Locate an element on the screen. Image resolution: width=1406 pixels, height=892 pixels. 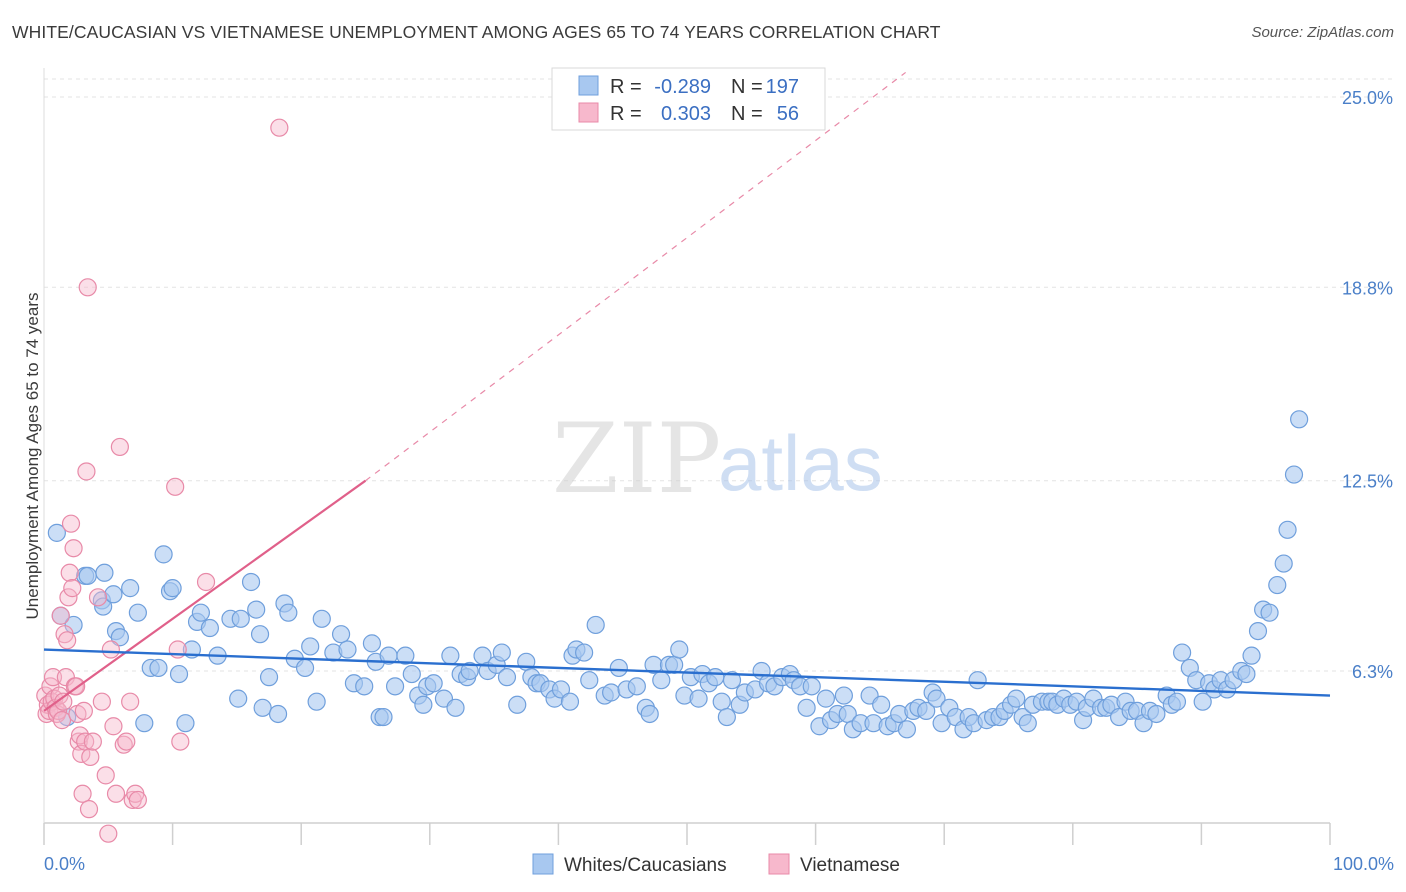
legend-n-value-vietnamese: 56 is located at coordinates (788, 114).